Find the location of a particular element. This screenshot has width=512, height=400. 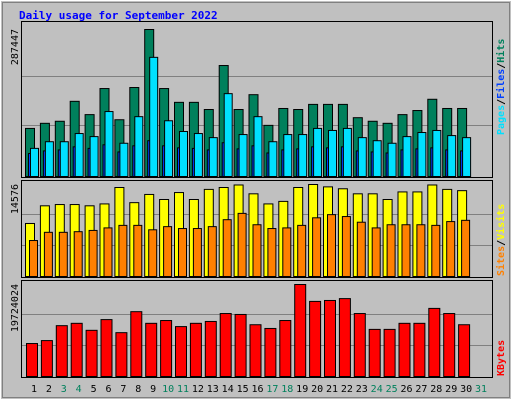

x-tick-label: 6 is located at coordinates (108, 389).